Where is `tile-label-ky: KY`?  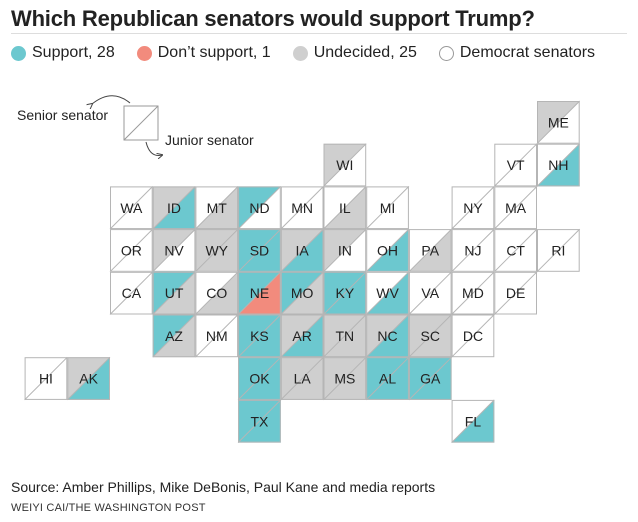
tile-label-ky: KY is located at coordinates (345, 293).